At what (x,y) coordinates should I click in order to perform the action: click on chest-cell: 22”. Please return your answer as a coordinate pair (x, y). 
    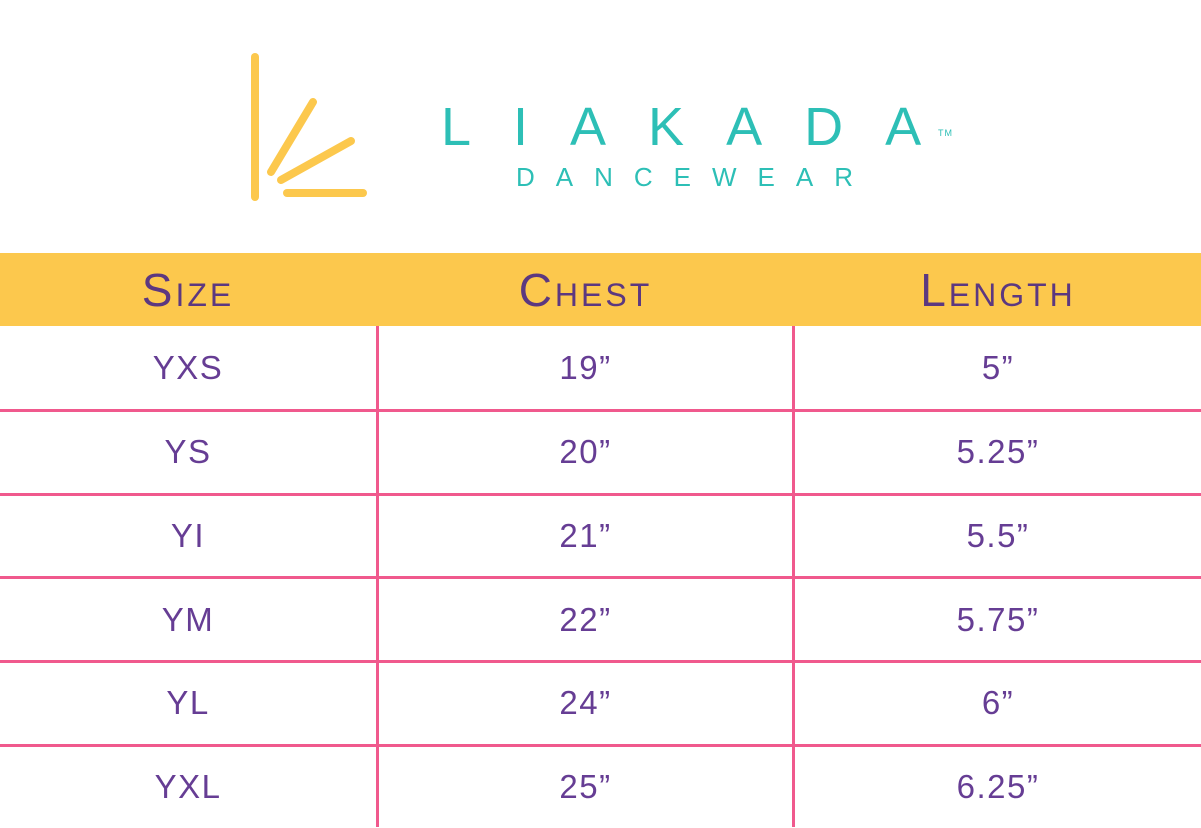
    Looking at the image, I should click on (585, 620).